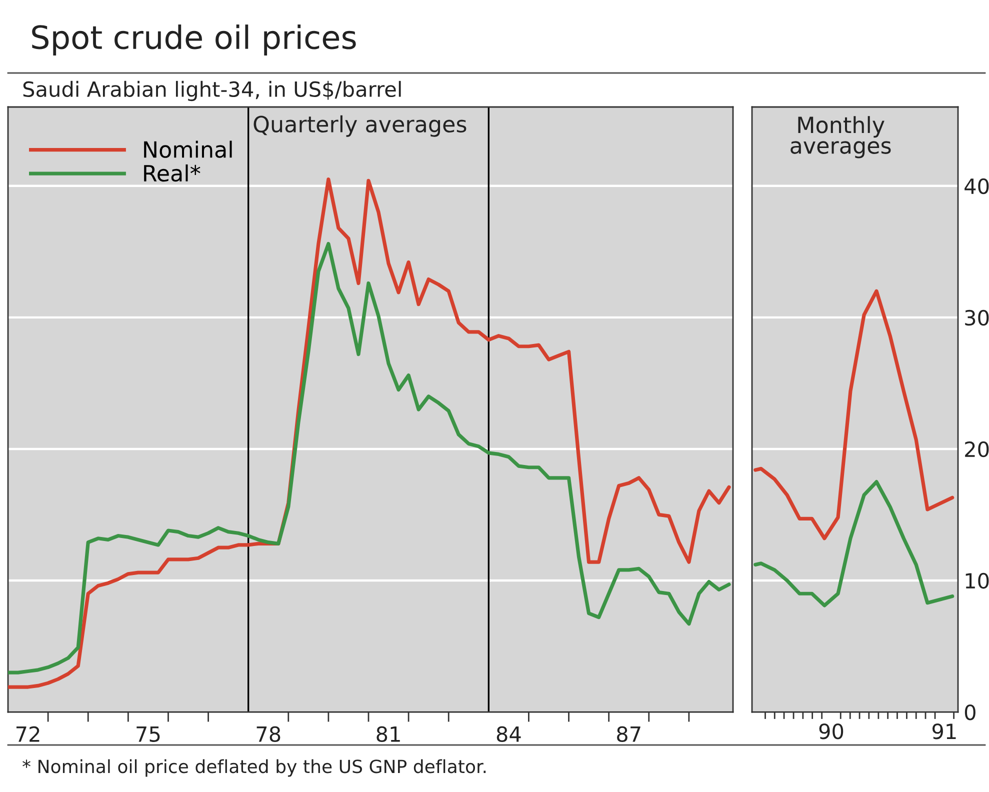 The height and width of the screenshot is (792, 989). Describe the element at coordinates (977, 318) in the screenshot. I see `y-tick-label: 30` at that location.